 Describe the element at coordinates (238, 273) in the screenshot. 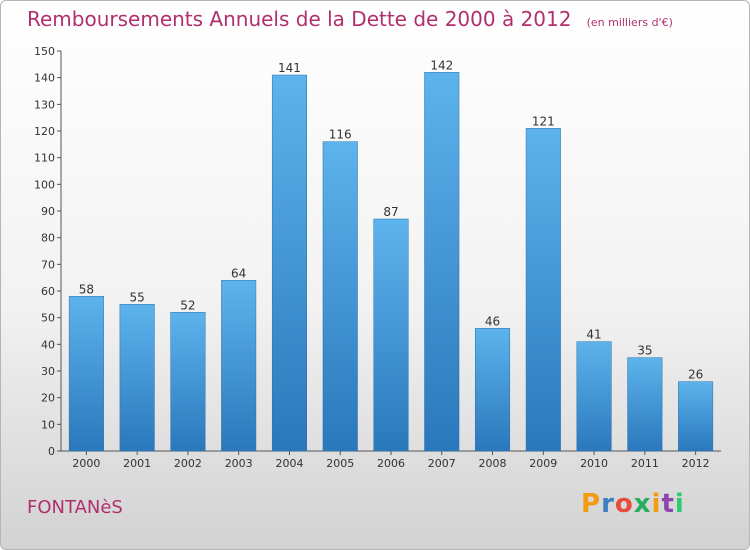

I see `data-label: 64` at that location.